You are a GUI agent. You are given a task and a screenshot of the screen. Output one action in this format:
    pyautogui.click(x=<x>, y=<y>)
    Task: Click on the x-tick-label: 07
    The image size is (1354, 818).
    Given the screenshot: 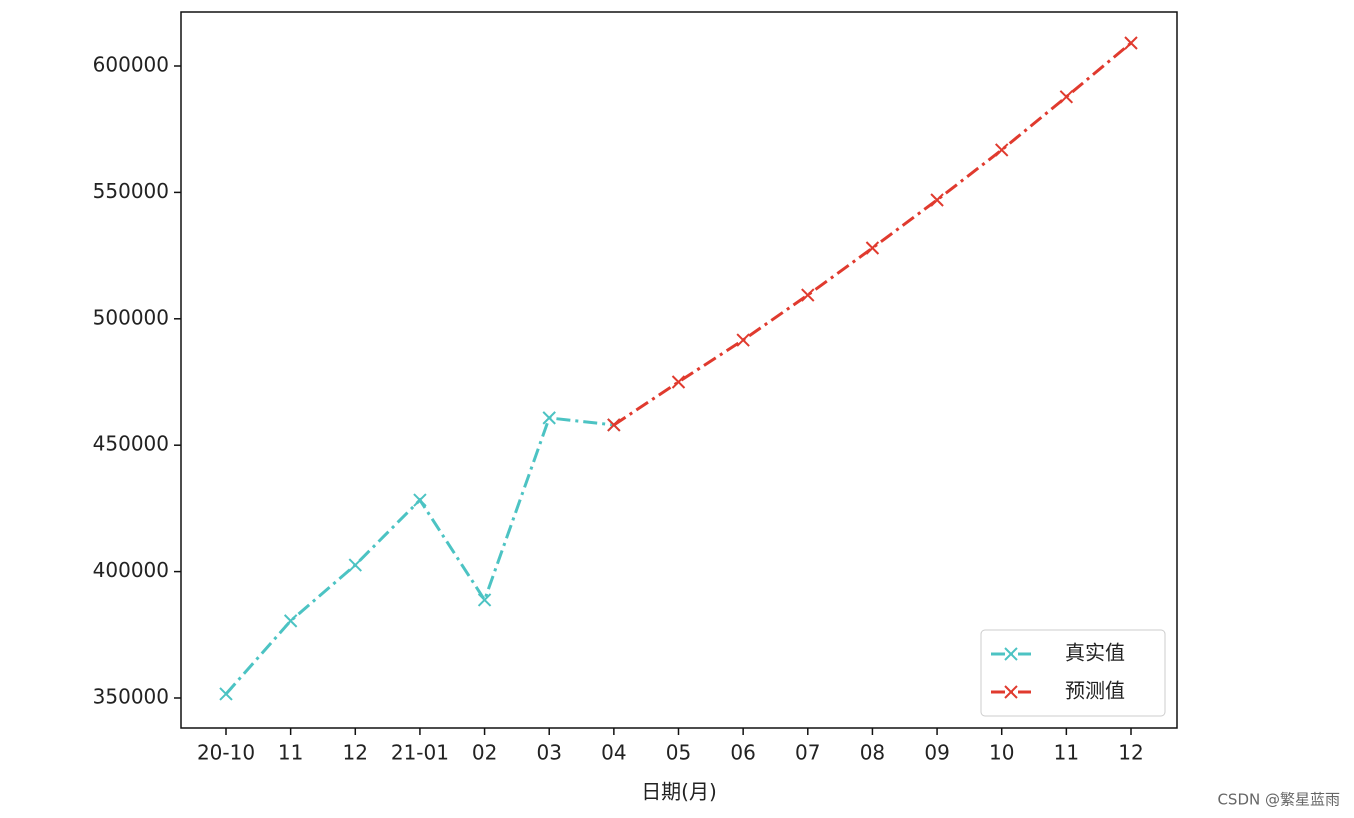 What is the action you would take?
    pyautogui.click(x=807, y=753)
    